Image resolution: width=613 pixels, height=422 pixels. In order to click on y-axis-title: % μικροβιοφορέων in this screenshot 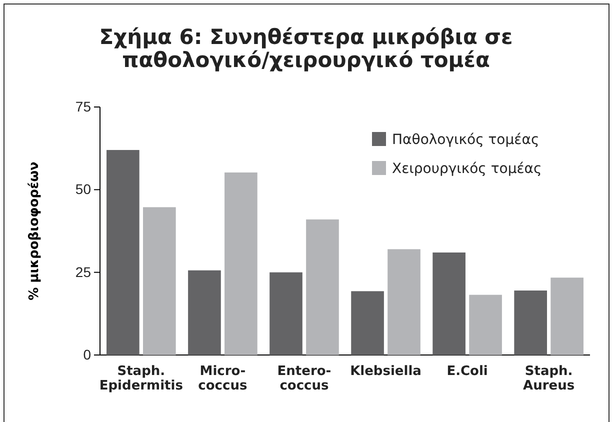, I will do `click(34, 230)`.